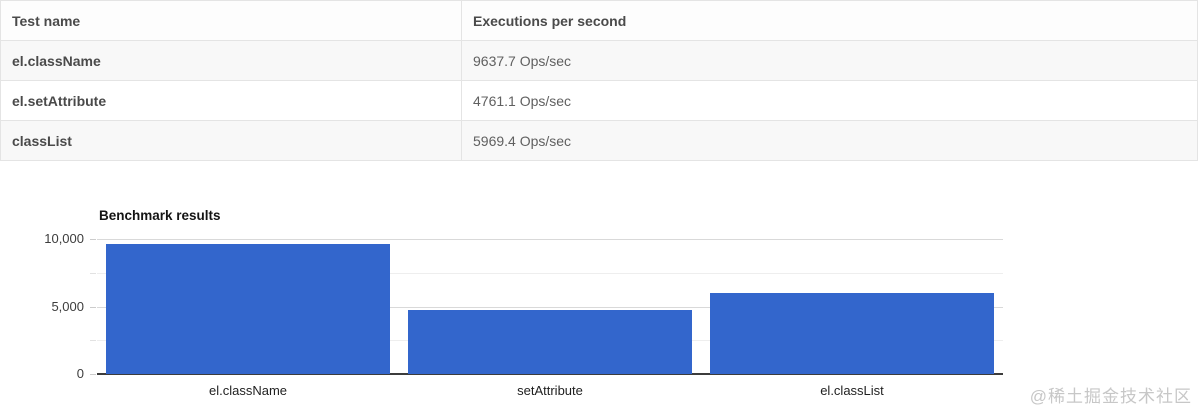  What do you see at coordinates (829, 140) in the screenshot?
I see `ops-per-sec-cell: 5969.4 Ops/sec` at bounding box center [829, 140].